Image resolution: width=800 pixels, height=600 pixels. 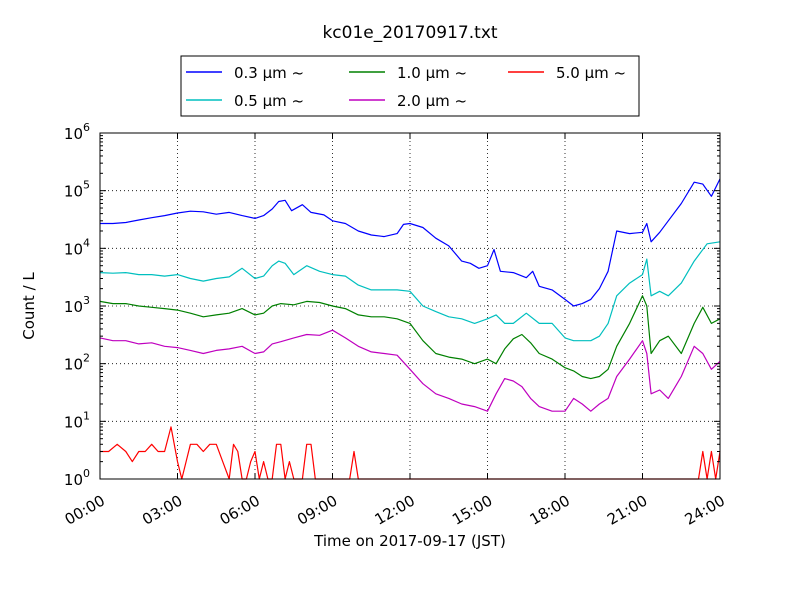 What do you see at coordinates (705, 510) in the screenshot?
I see `x-tick-label: 24:00` at bounding box center [705, 510].